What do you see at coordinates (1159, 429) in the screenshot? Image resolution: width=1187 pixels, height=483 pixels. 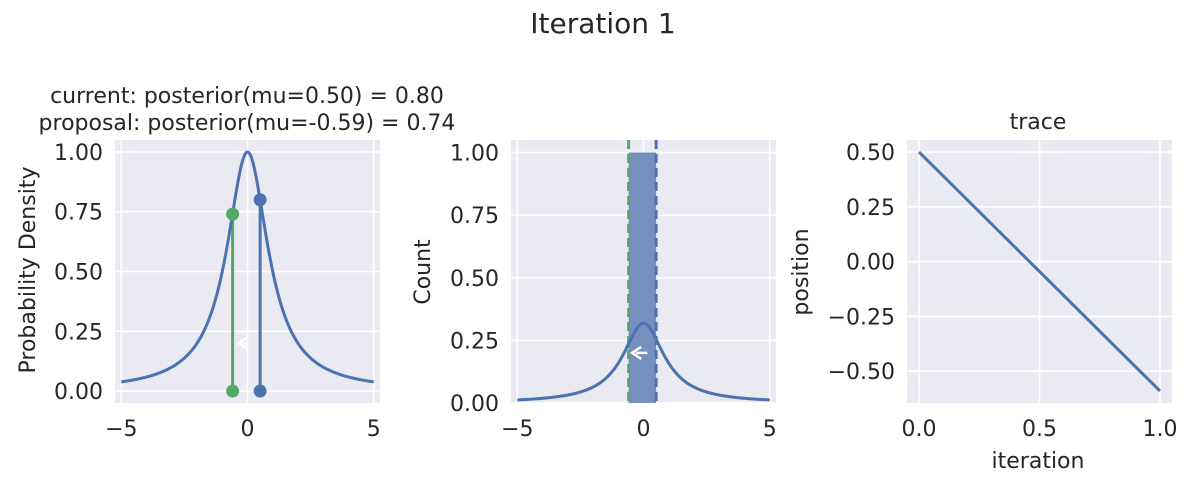 I see `trace-x-tick-label: 1.0` at bounding box center [1159, 429].